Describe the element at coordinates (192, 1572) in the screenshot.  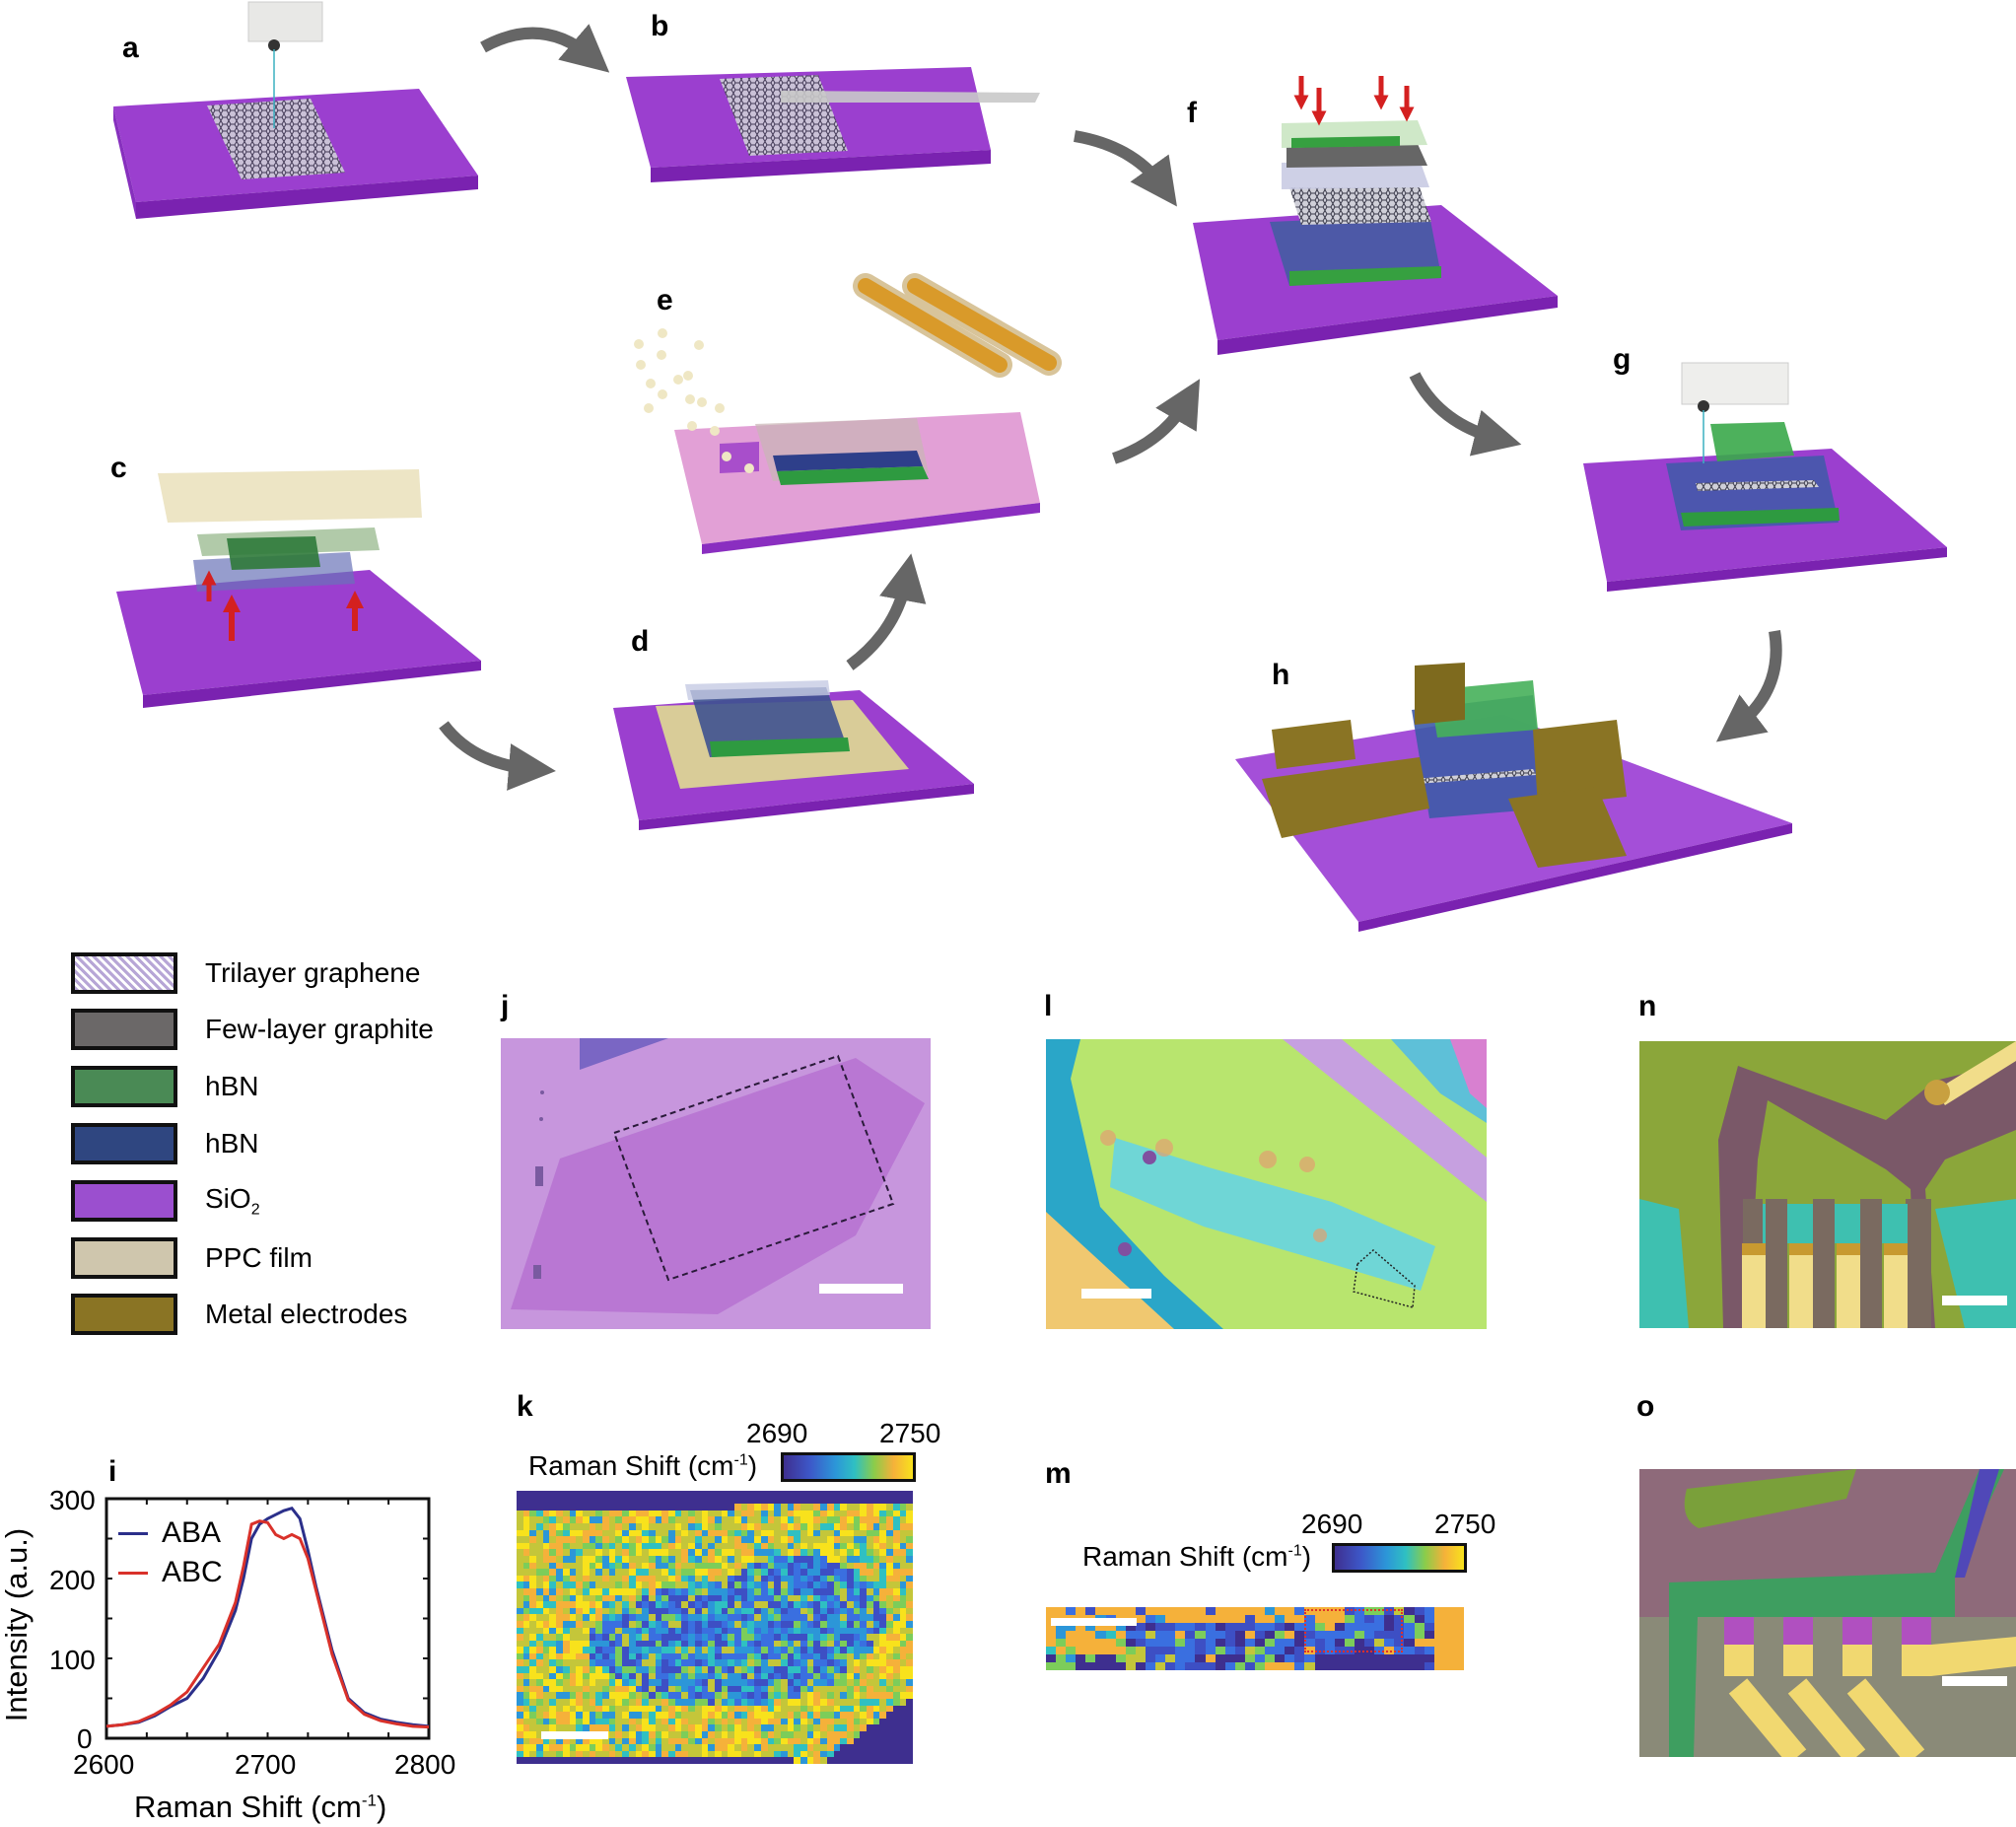
I see `legend-label-abc: ABC` at that location.